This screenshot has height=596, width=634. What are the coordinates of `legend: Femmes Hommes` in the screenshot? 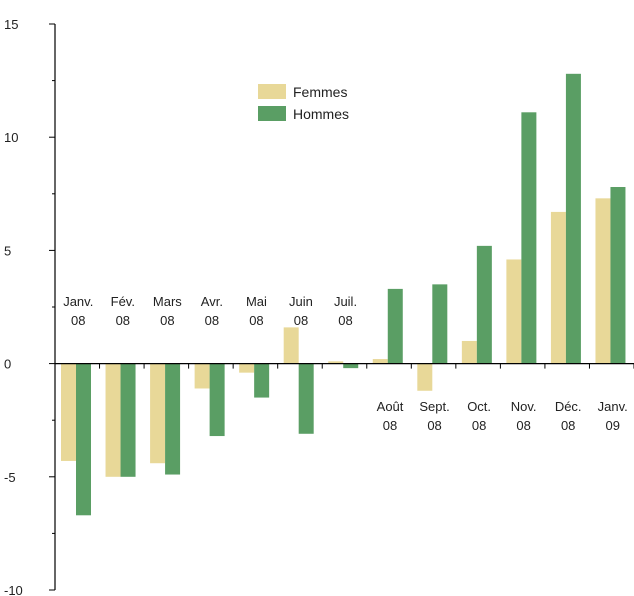 It's located at (303, 103).